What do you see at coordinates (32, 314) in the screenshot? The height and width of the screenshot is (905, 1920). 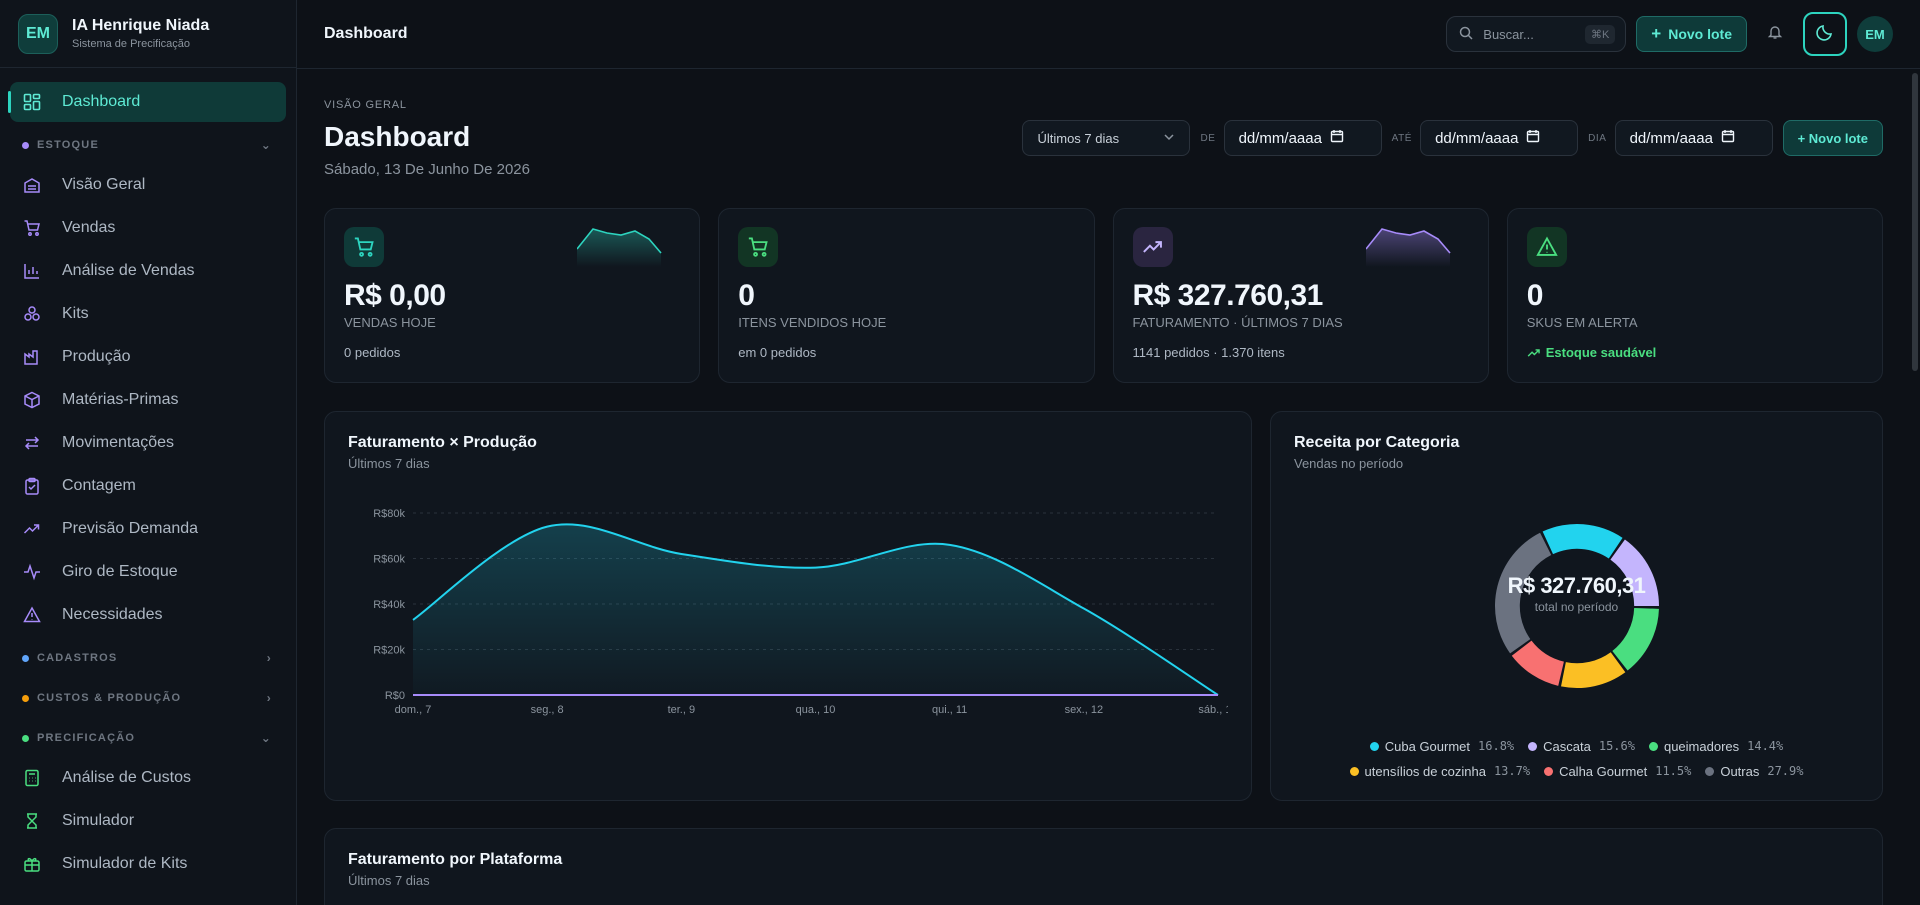 I see `boxes-icon` at bounding box center [32, 314].